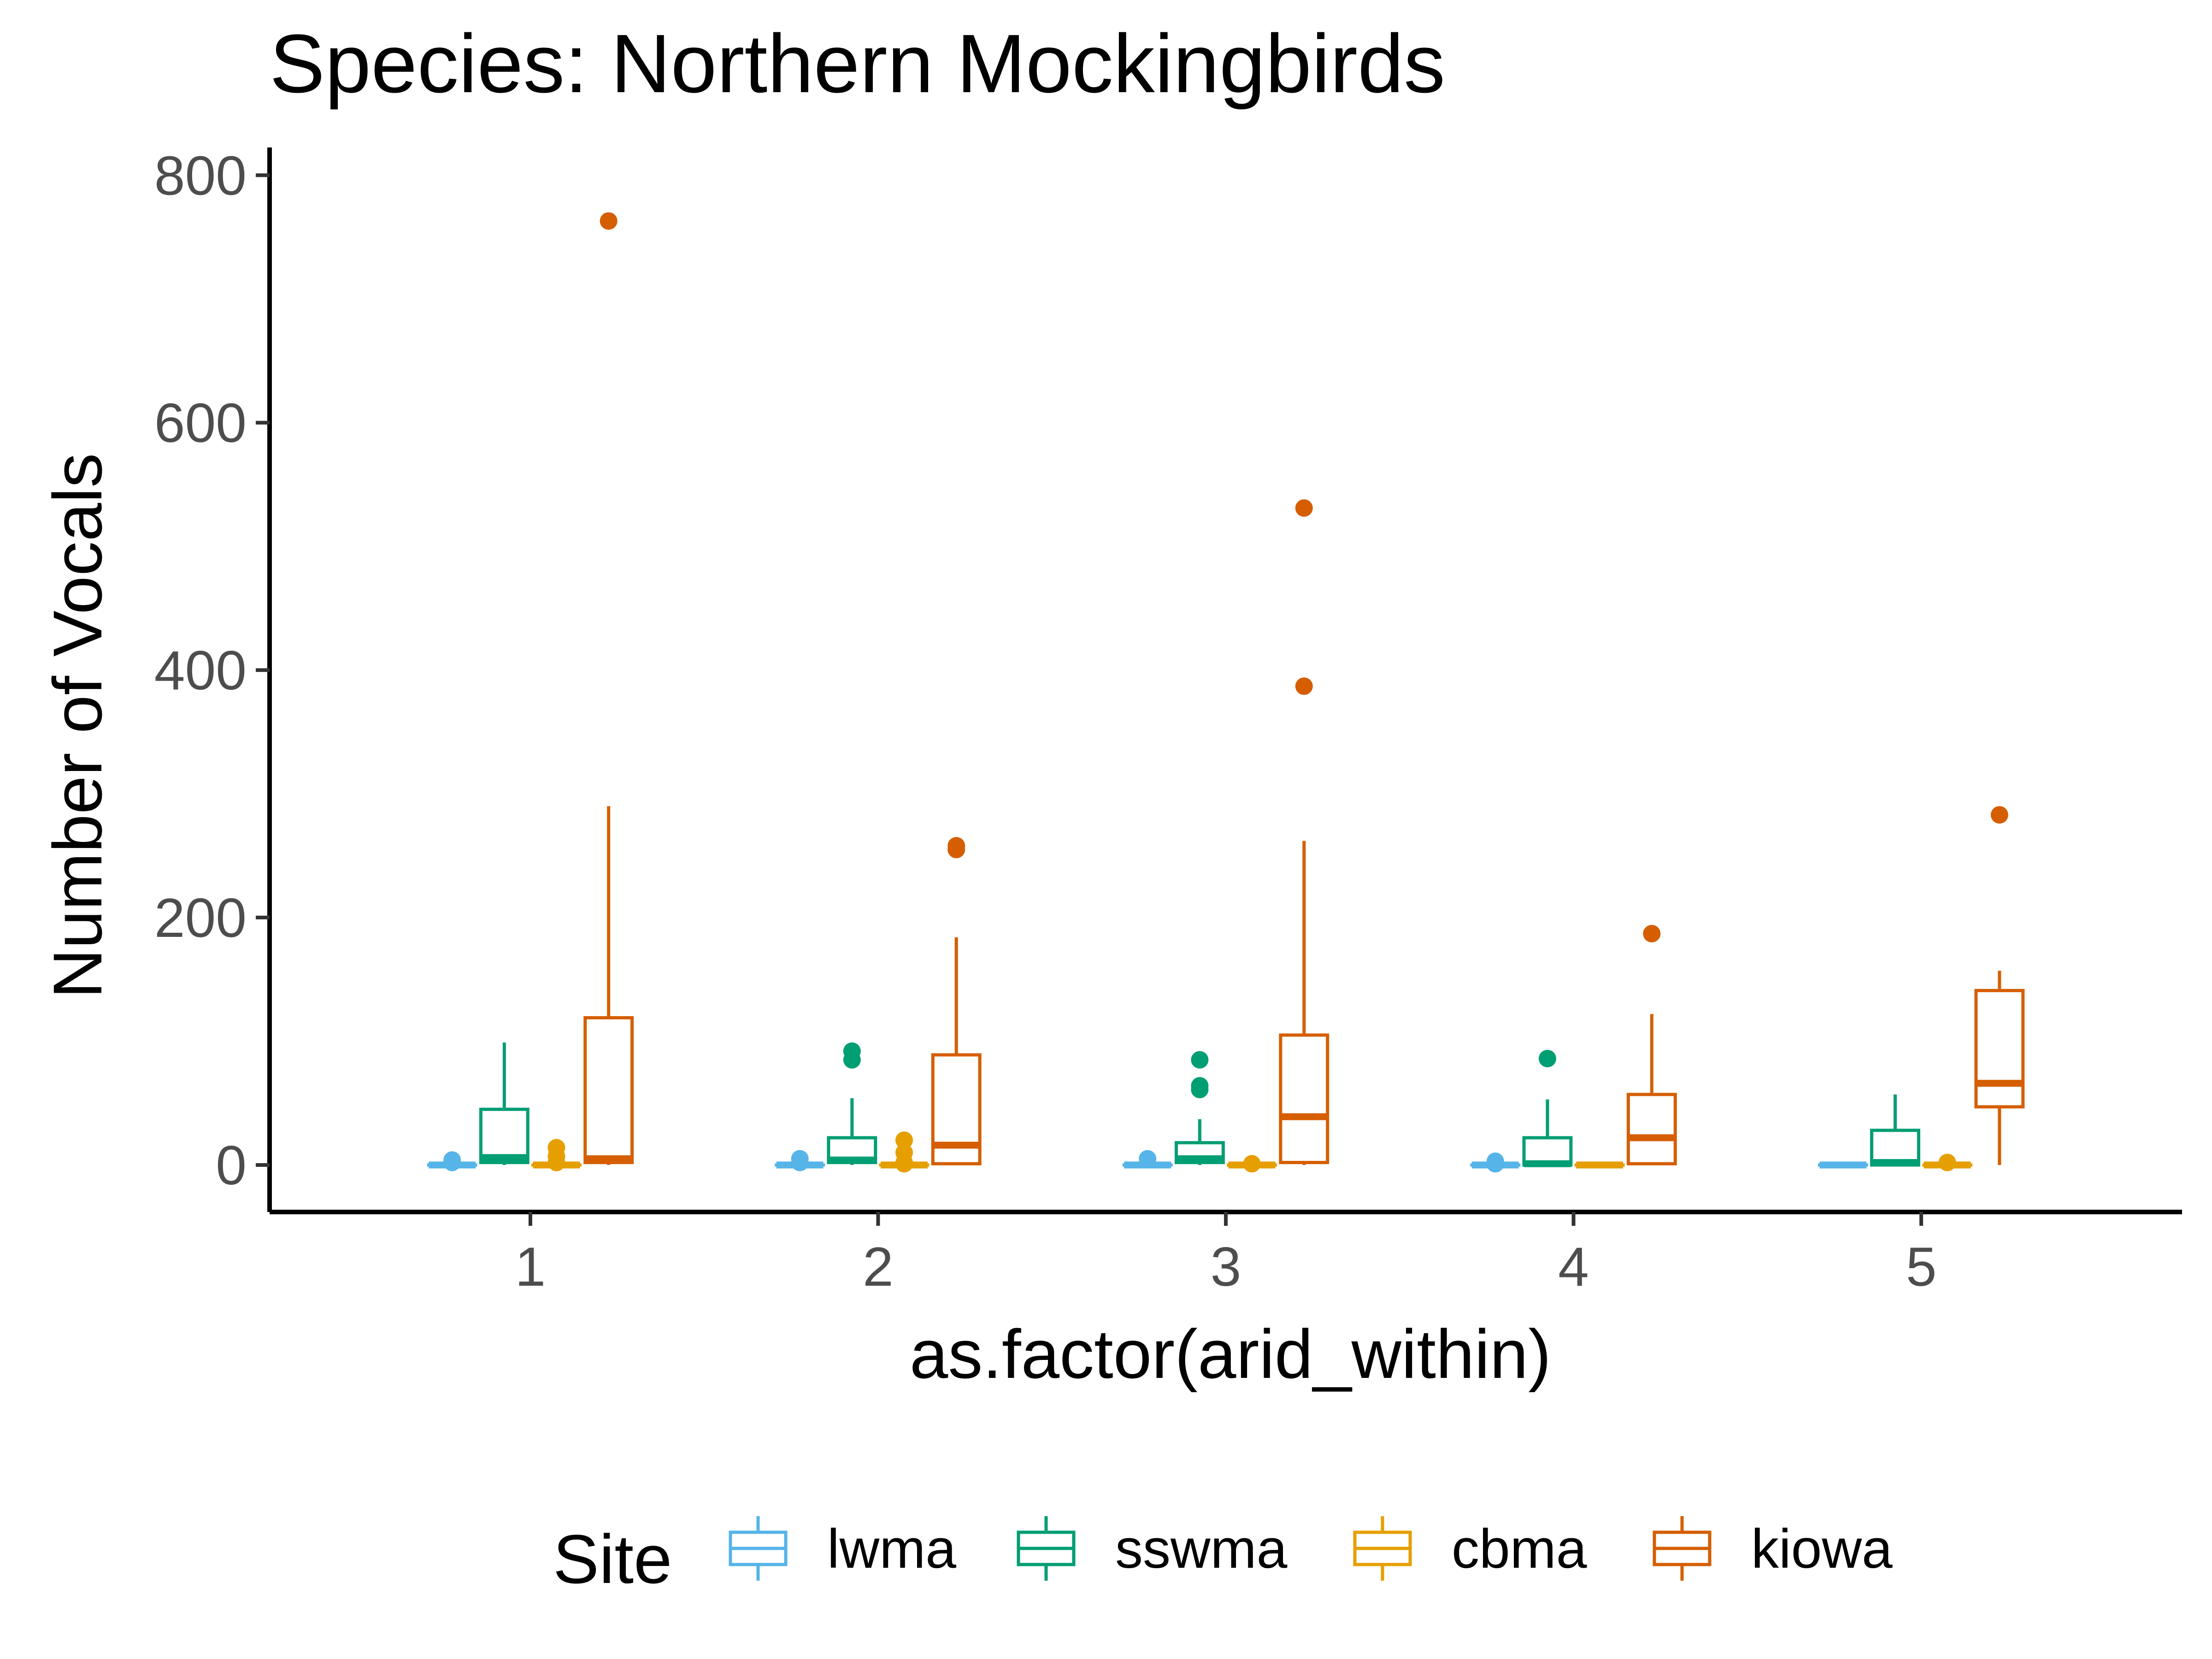  I want to click on y-tick-label: 200, so click(200, 918).